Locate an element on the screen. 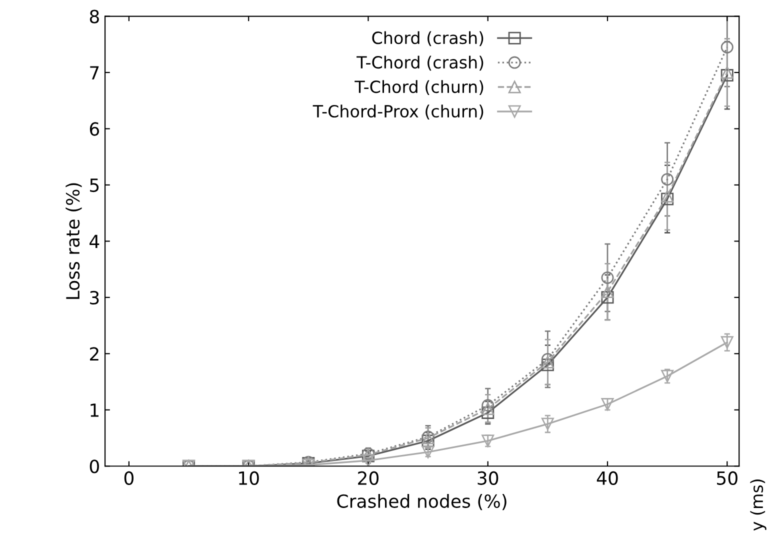 The image size is (778, 542). y-tick-label: 2 is located at coordinates (94, 354).